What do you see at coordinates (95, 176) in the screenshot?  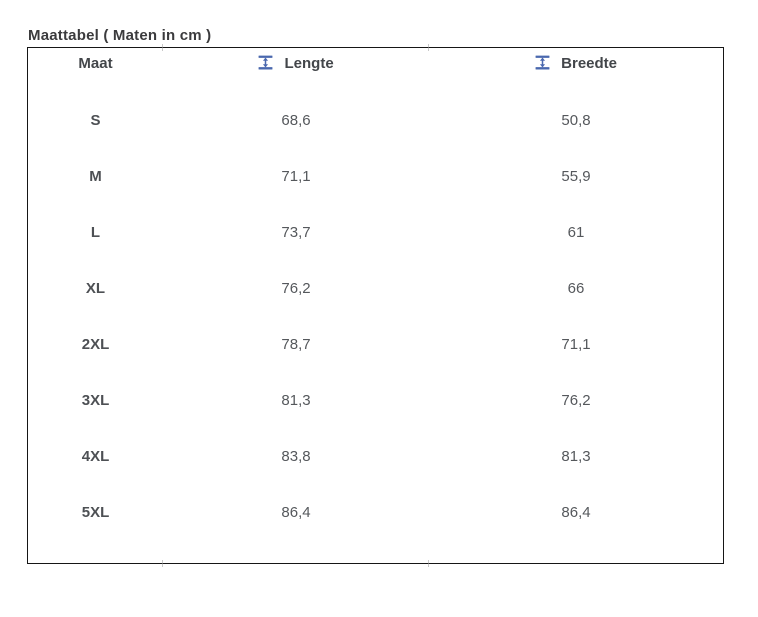 I see `size-label-cell: M` at bounding box center [95, 176].